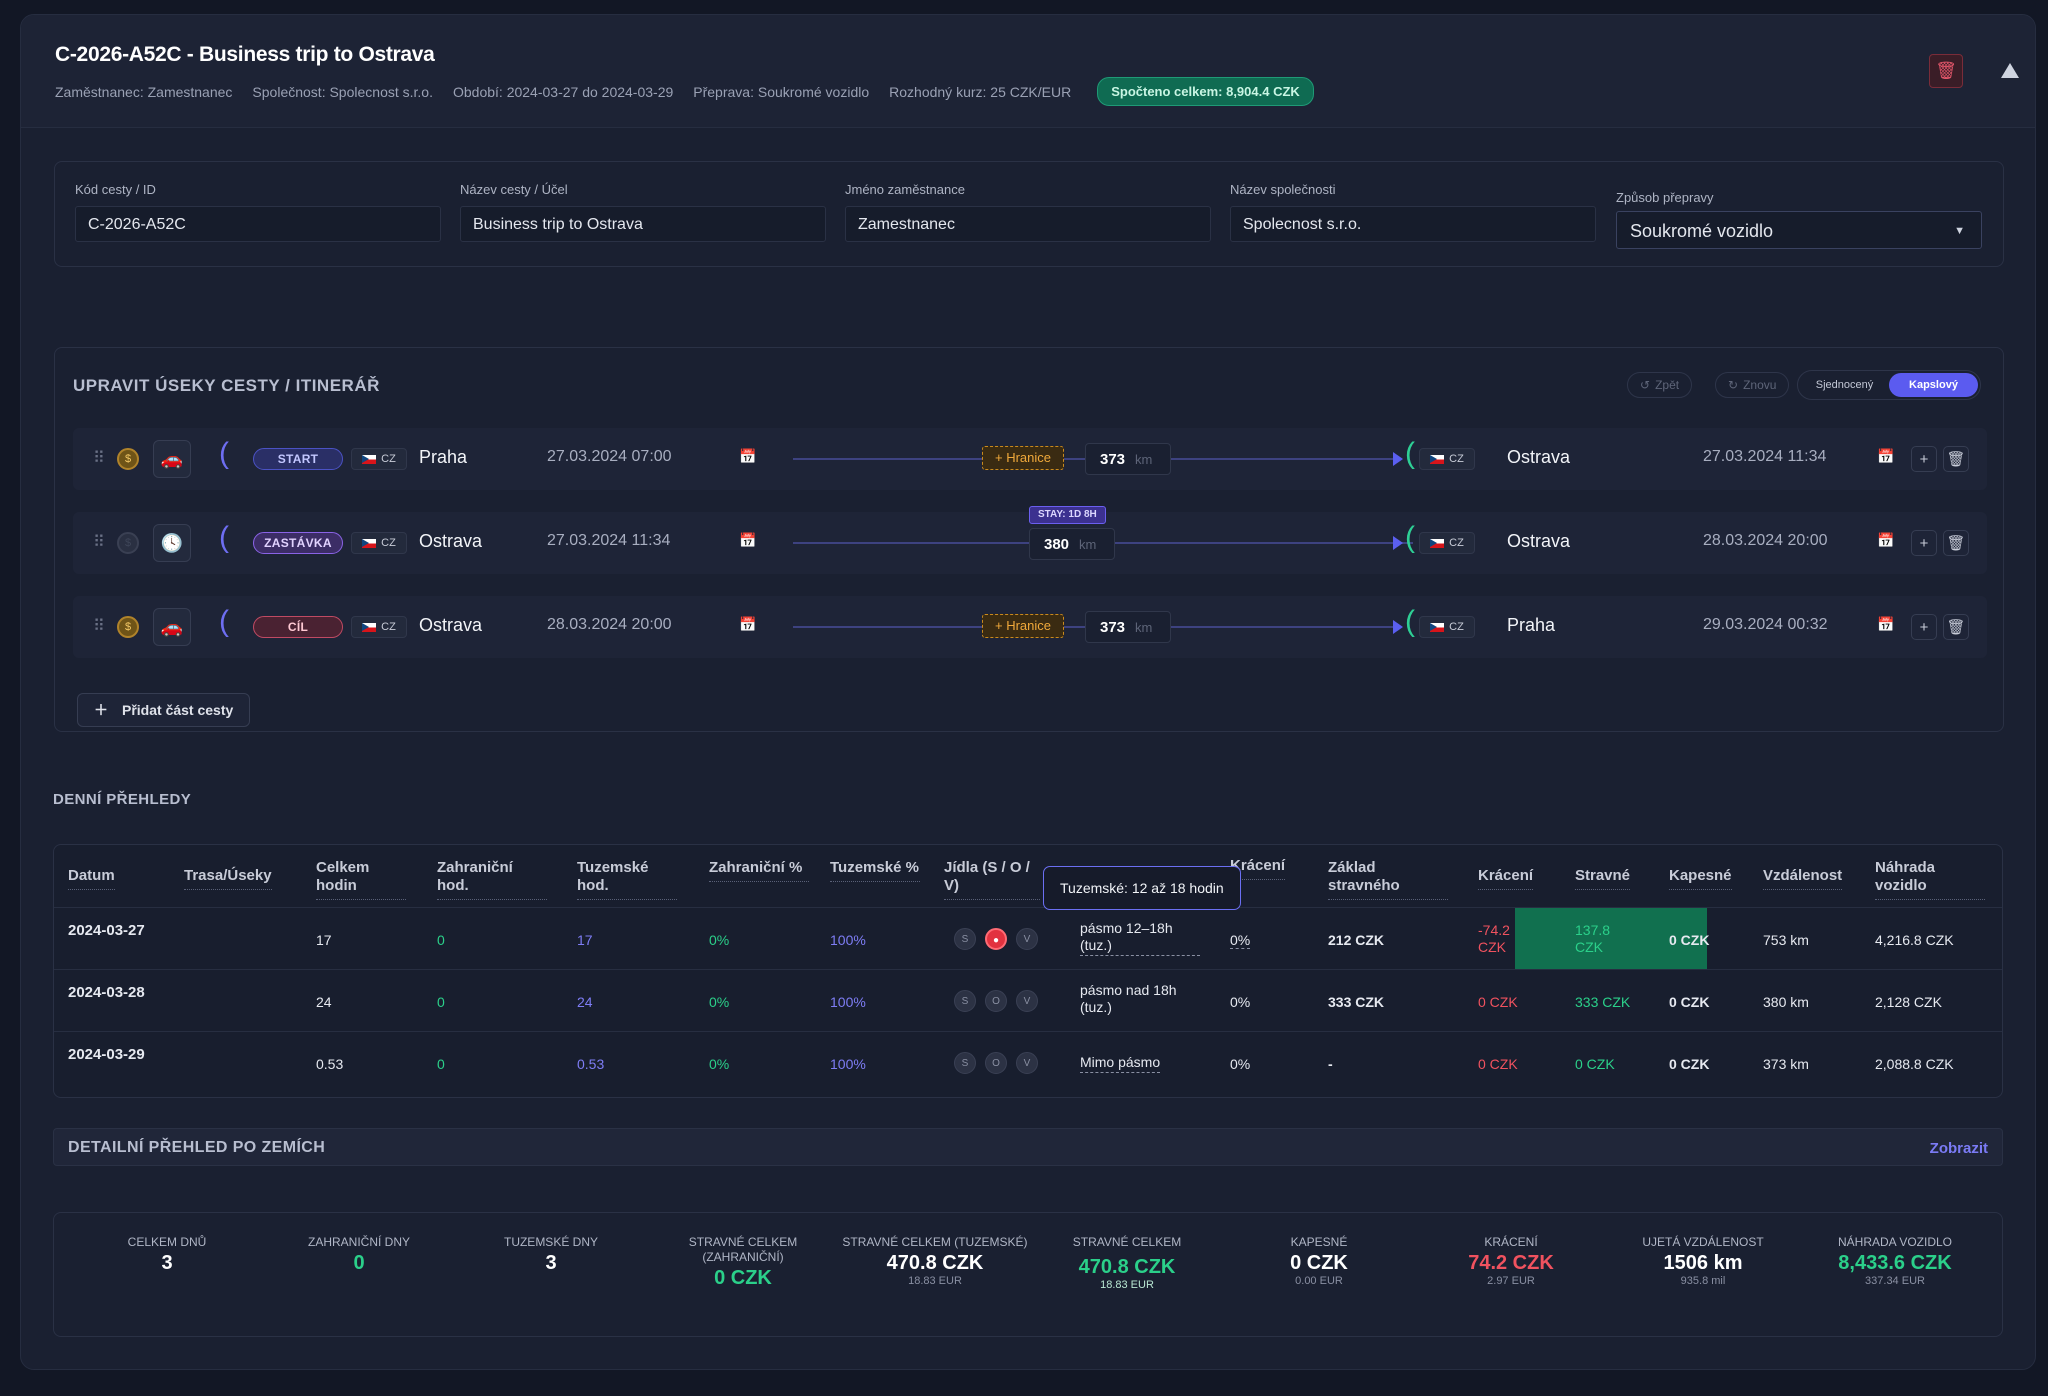  Describe the element at coordinates (1120, 1063) in the screenshot. I see `row-band: Mimo pásmo` at that location.